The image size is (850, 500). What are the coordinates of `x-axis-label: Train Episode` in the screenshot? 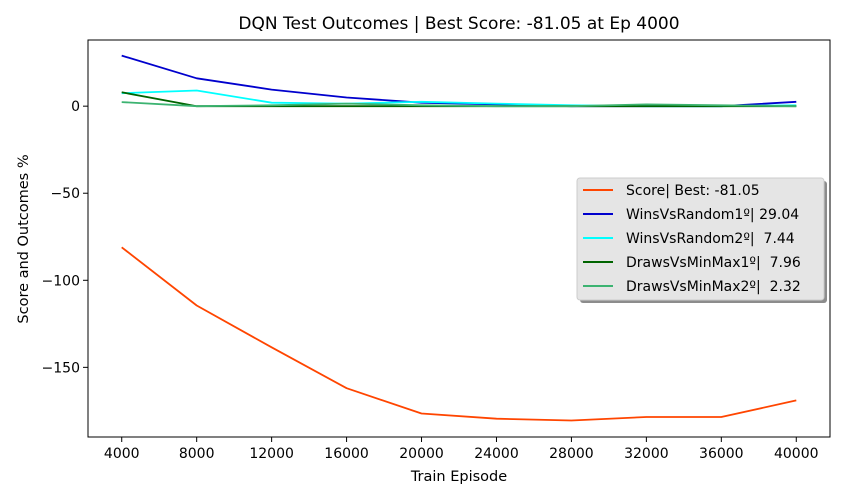 It's located at (458, 477).